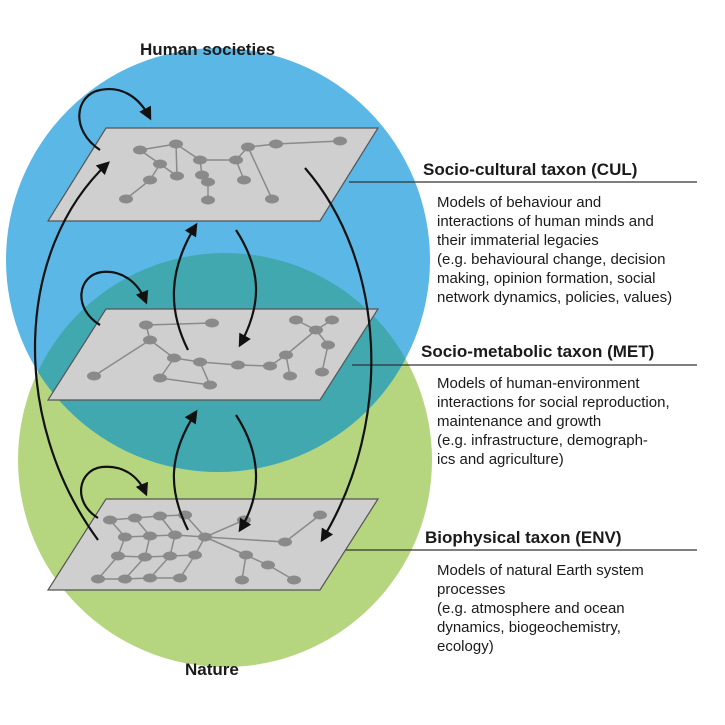  I want to click on human-societies-label: Human societies, so click(208, 49).